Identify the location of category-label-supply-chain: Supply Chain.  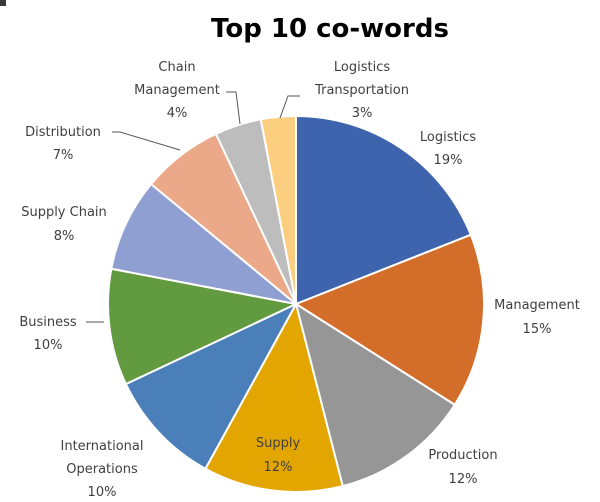
(64, 212).